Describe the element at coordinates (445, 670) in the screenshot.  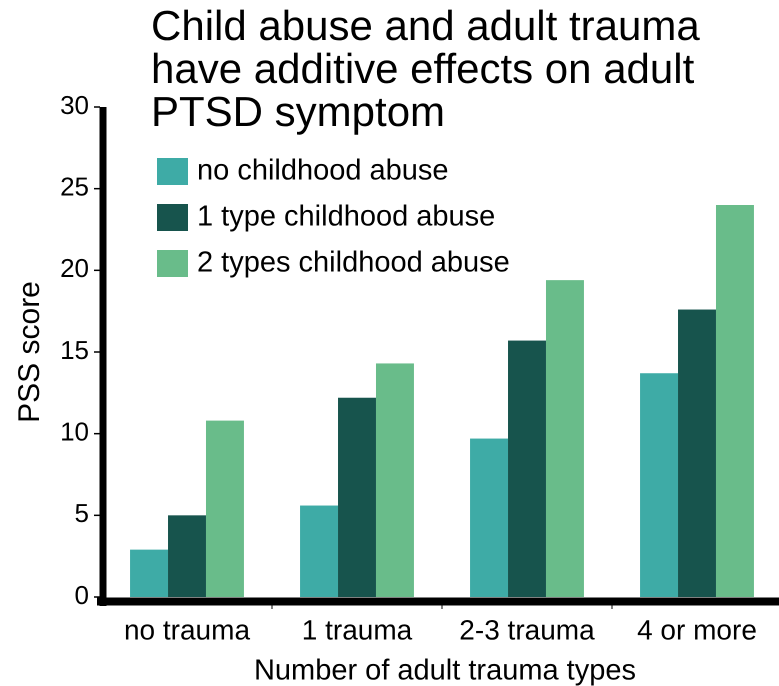
I see `x-axis-title: Number of adult trauma types` at that location.